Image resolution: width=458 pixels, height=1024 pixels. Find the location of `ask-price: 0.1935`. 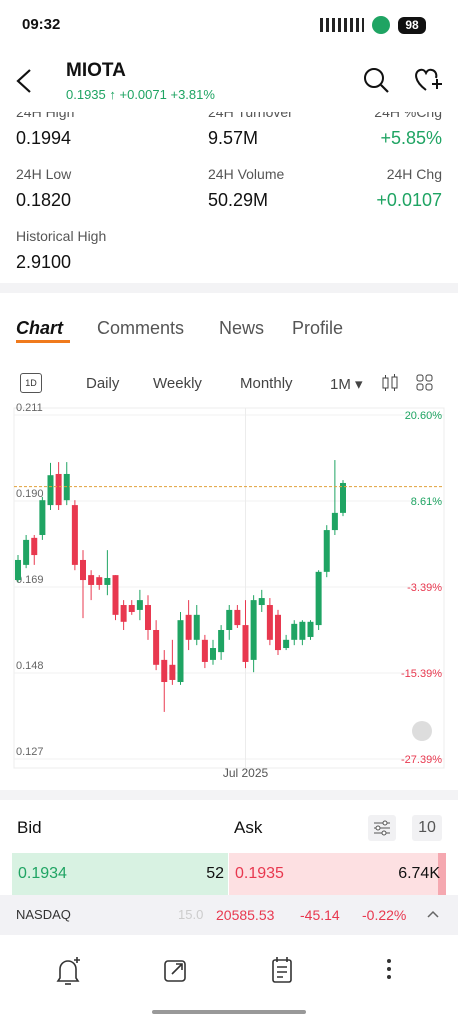

ask-price: 0.1935 is located at coordinates (259, 873).